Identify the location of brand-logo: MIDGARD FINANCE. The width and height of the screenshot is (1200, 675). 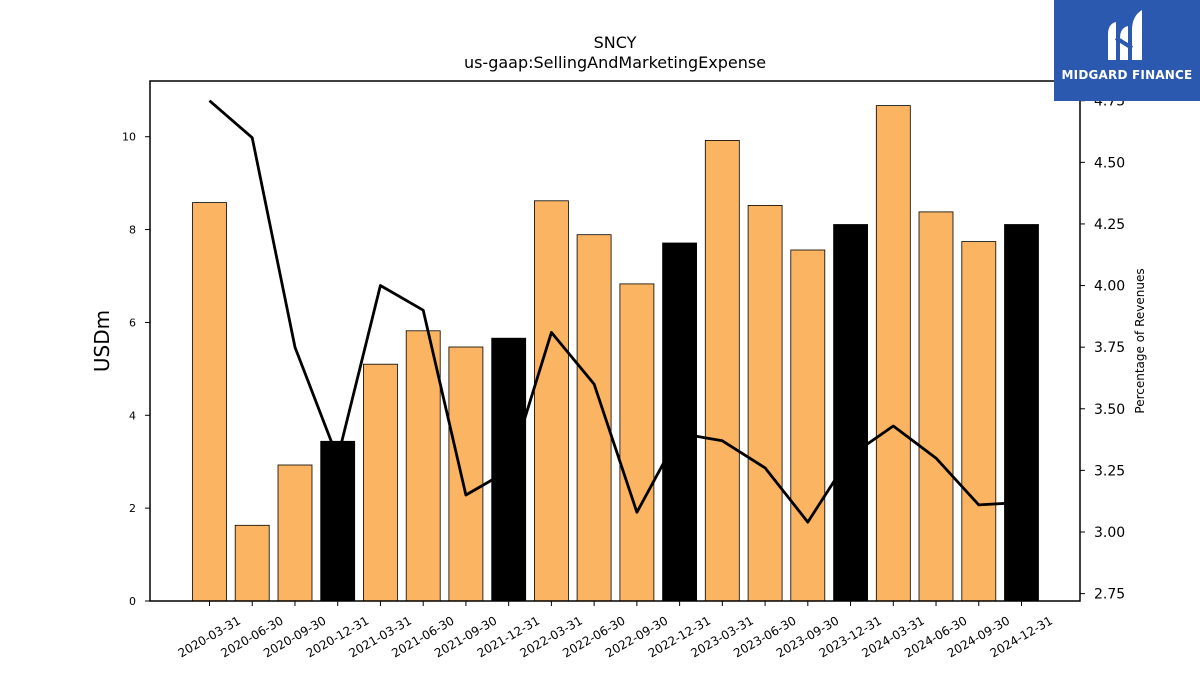
(1127, 50).